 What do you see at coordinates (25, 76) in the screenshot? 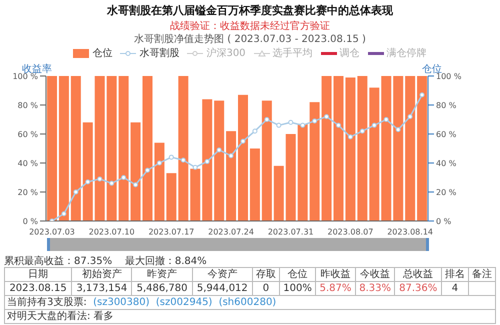
I see `y-tick-label: 100 %` at bounding box center [25, 76].